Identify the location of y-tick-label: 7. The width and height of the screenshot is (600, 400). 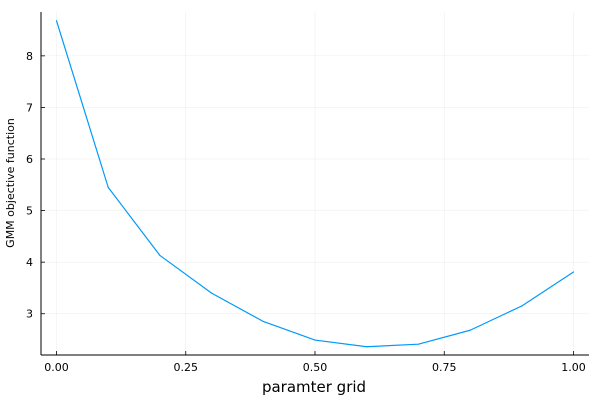
(29, 107).